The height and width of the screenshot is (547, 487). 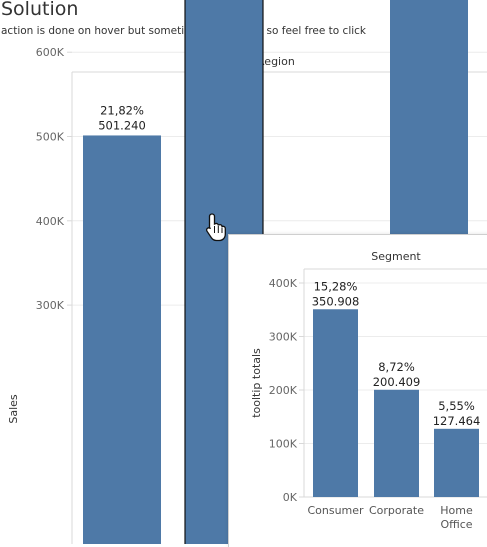 I want to click on segment-tick-label: 100K, so click(x=283, y=444).